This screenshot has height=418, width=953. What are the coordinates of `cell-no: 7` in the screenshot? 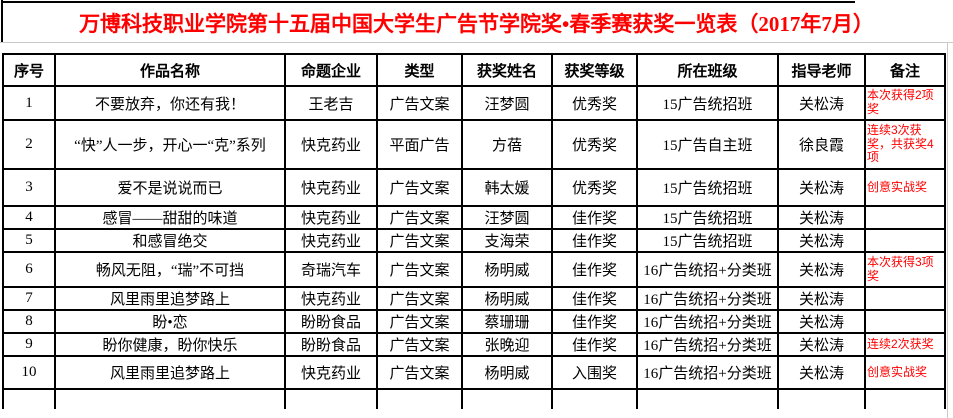 It's located at (29, 298).